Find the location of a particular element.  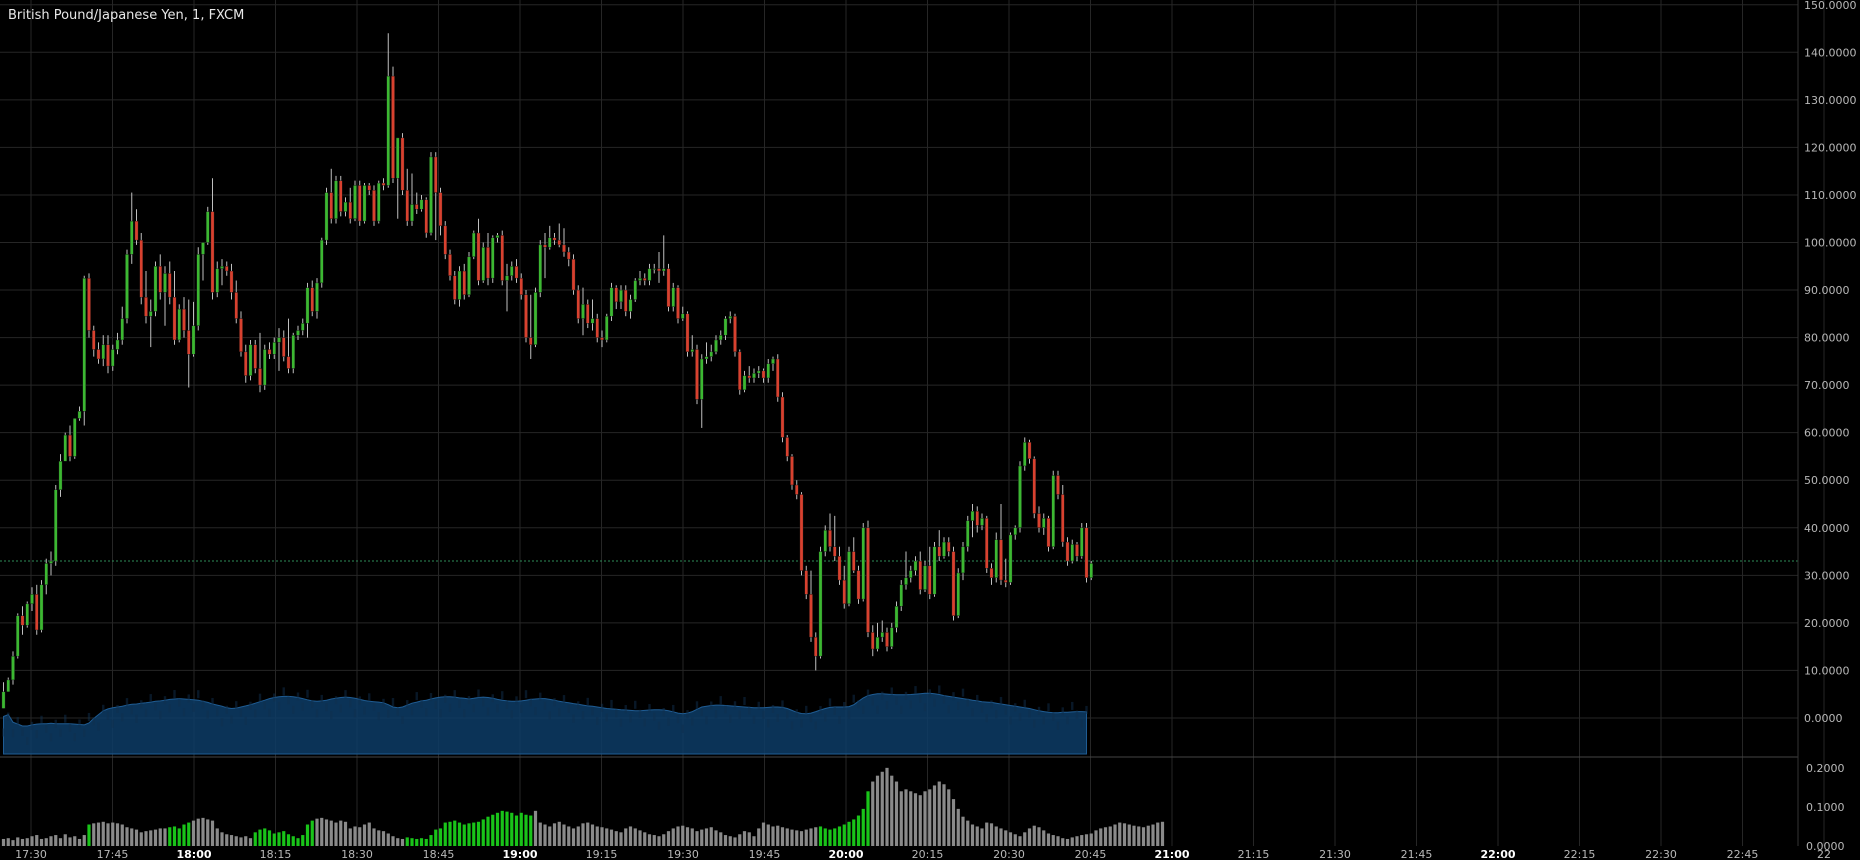

y-tick-label: 140.0000 is located at coordinates (1830, 52).